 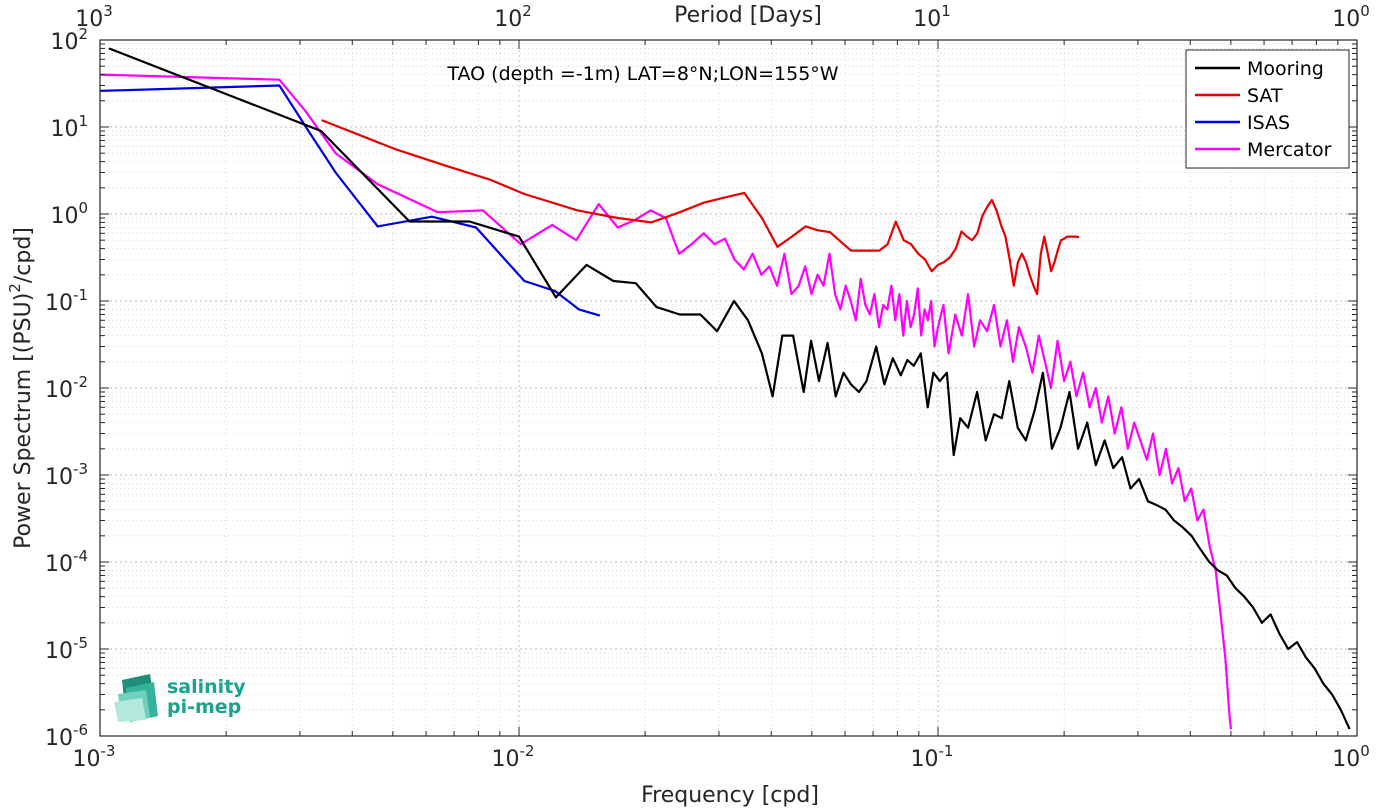 What do you see at coordinates (94, 757) in the screenshot?
I see `x-tick-label: 10⁻³` at bounding box center [94, 757].